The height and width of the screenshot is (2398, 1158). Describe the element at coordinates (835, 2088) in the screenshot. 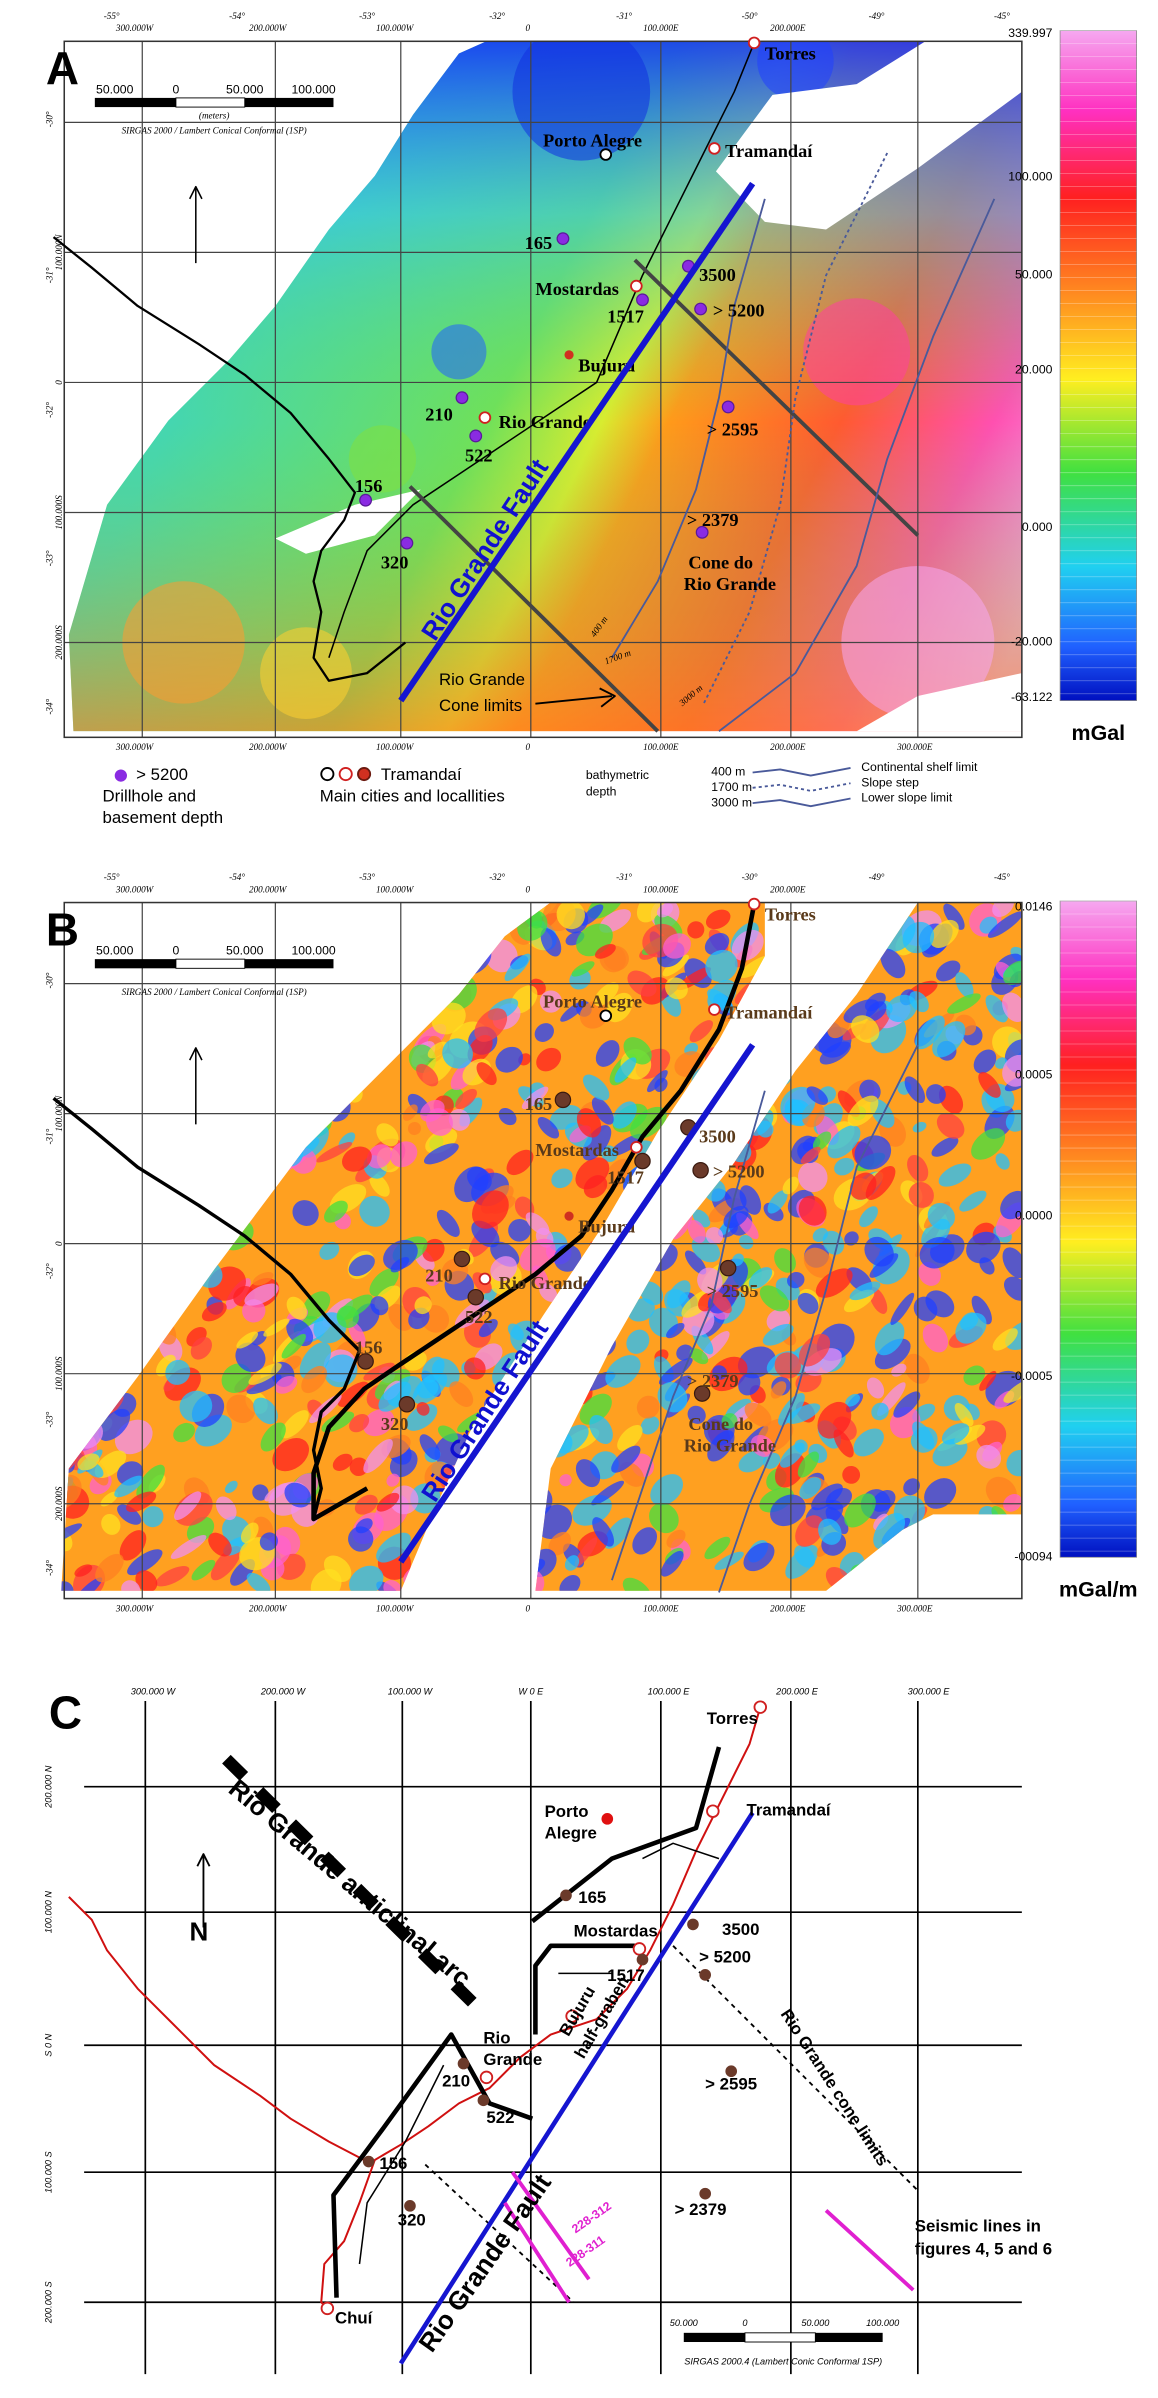

I see `structure-label: Rio Grande cone limits` at that location.